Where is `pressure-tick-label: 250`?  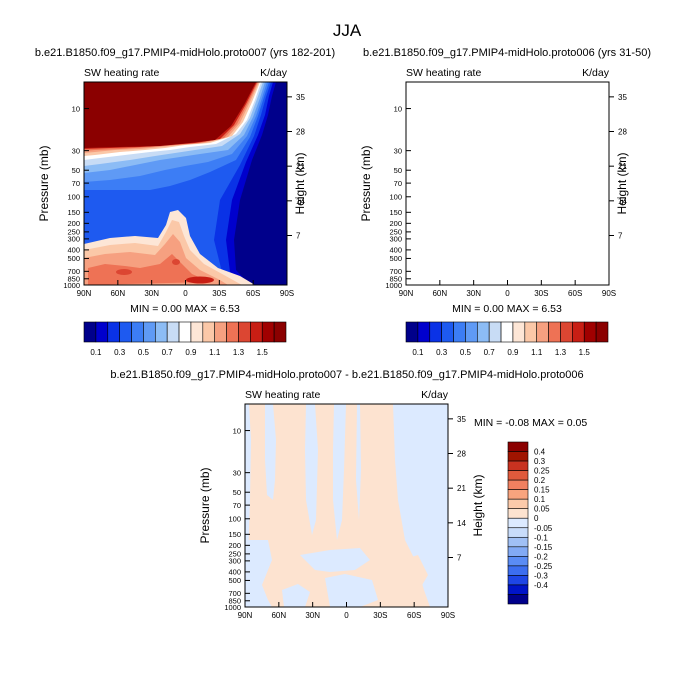 pressure-tick-label: 250 is located at coordinates (73, 232).